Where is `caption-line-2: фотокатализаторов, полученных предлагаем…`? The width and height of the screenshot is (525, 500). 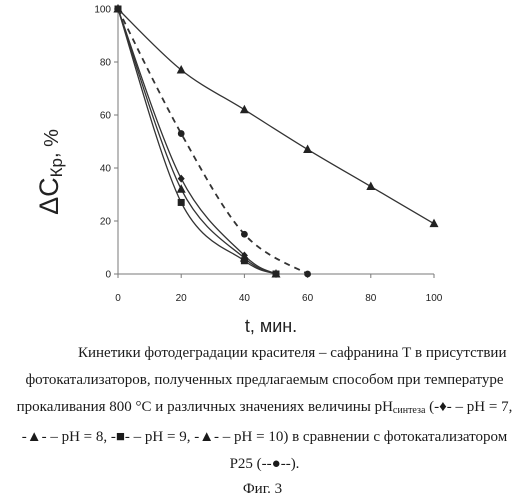
caption-line-2: фотокатализаторов, полученных предлагаем… is located at coordinates (264, 380).